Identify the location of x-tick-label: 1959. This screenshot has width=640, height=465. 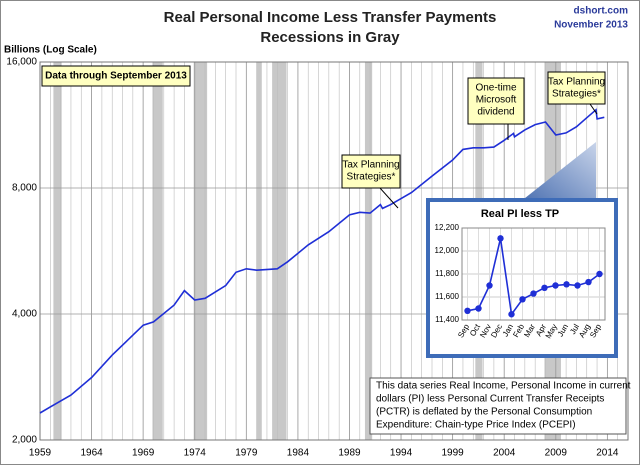
(40, 453).